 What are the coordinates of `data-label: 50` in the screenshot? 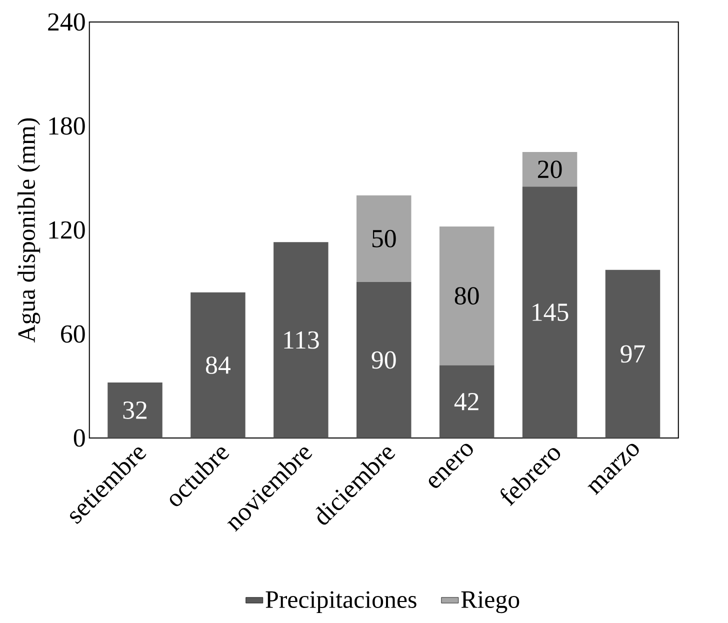 It's located at (384, 239).